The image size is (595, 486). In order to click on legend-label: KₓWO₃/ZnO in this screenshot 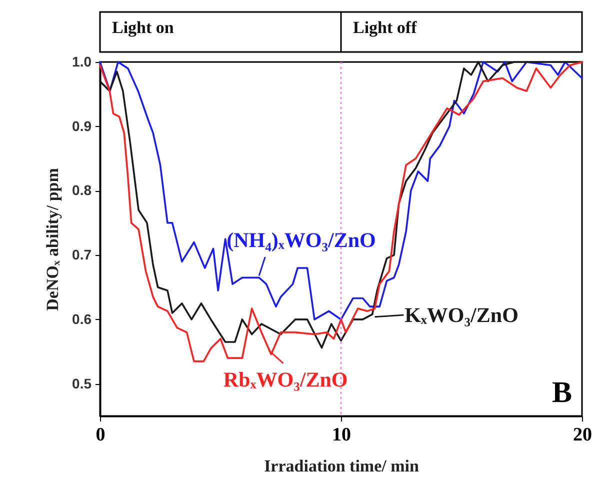, I will do `click(461, 315)`.